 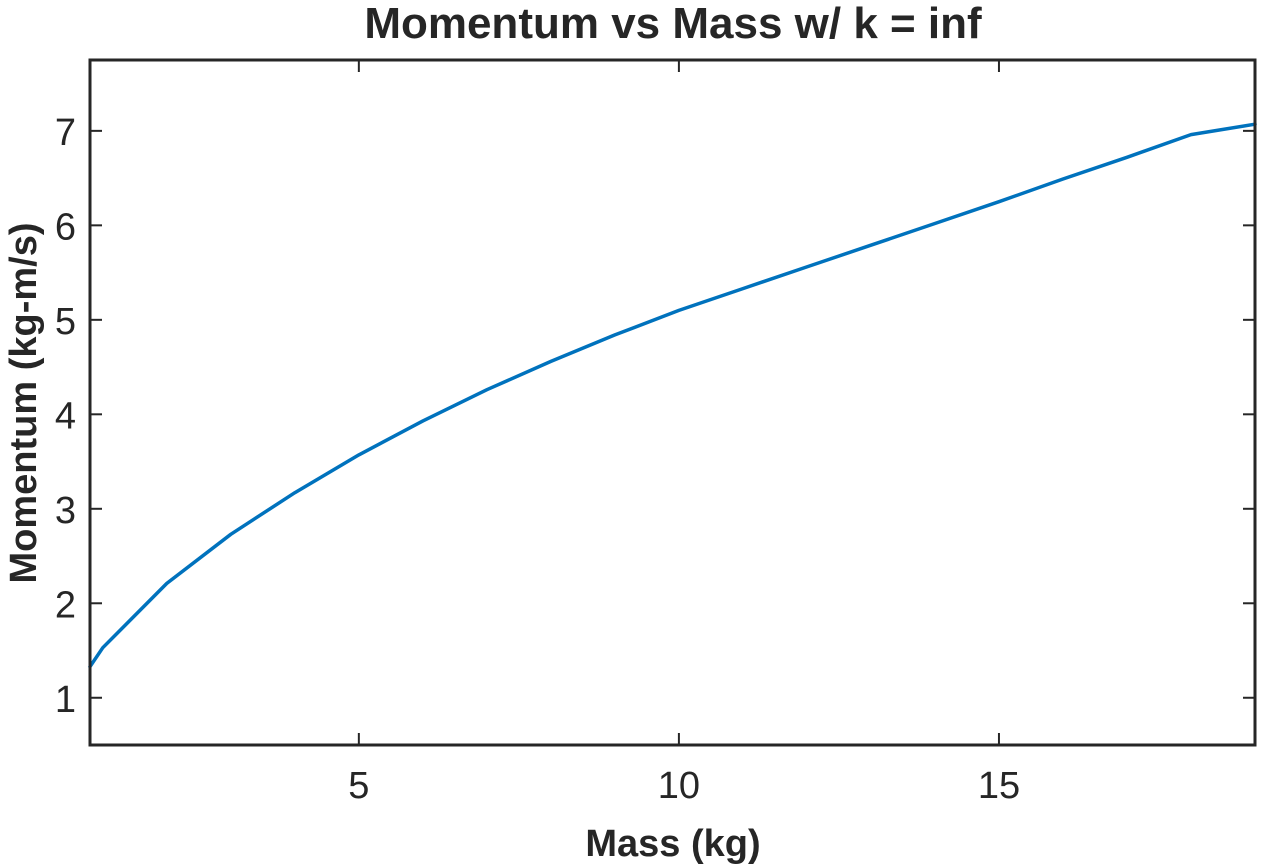 What do you see at coordinates (358, 786) in the screenshot?
I see `x-tick-label: 5` at bounding box center [358, 786].